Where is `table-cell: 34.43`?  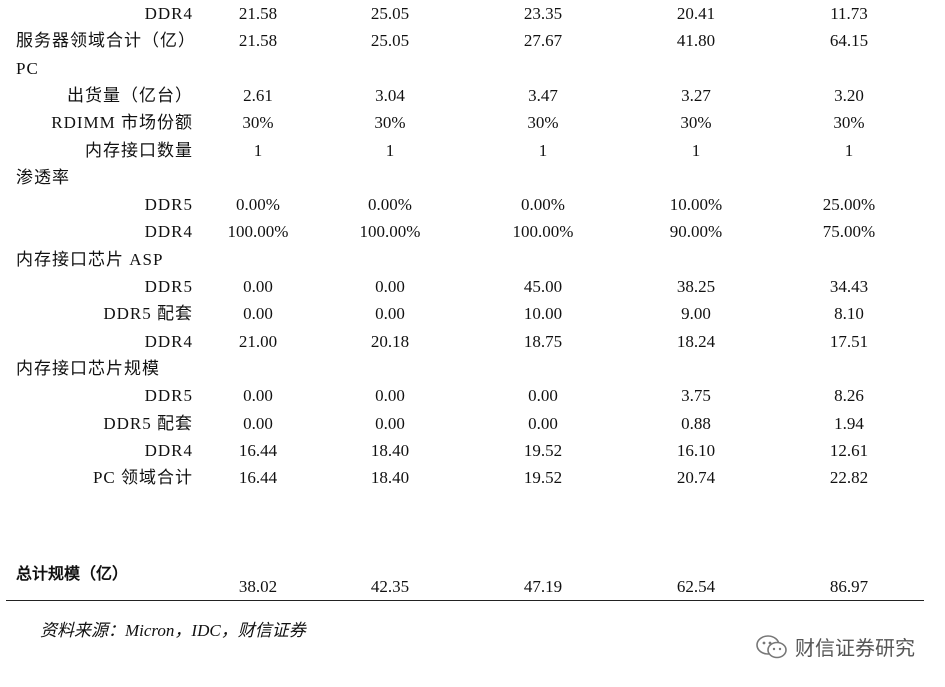 table-cell: 34.43 is located at coordinates (849, 286).